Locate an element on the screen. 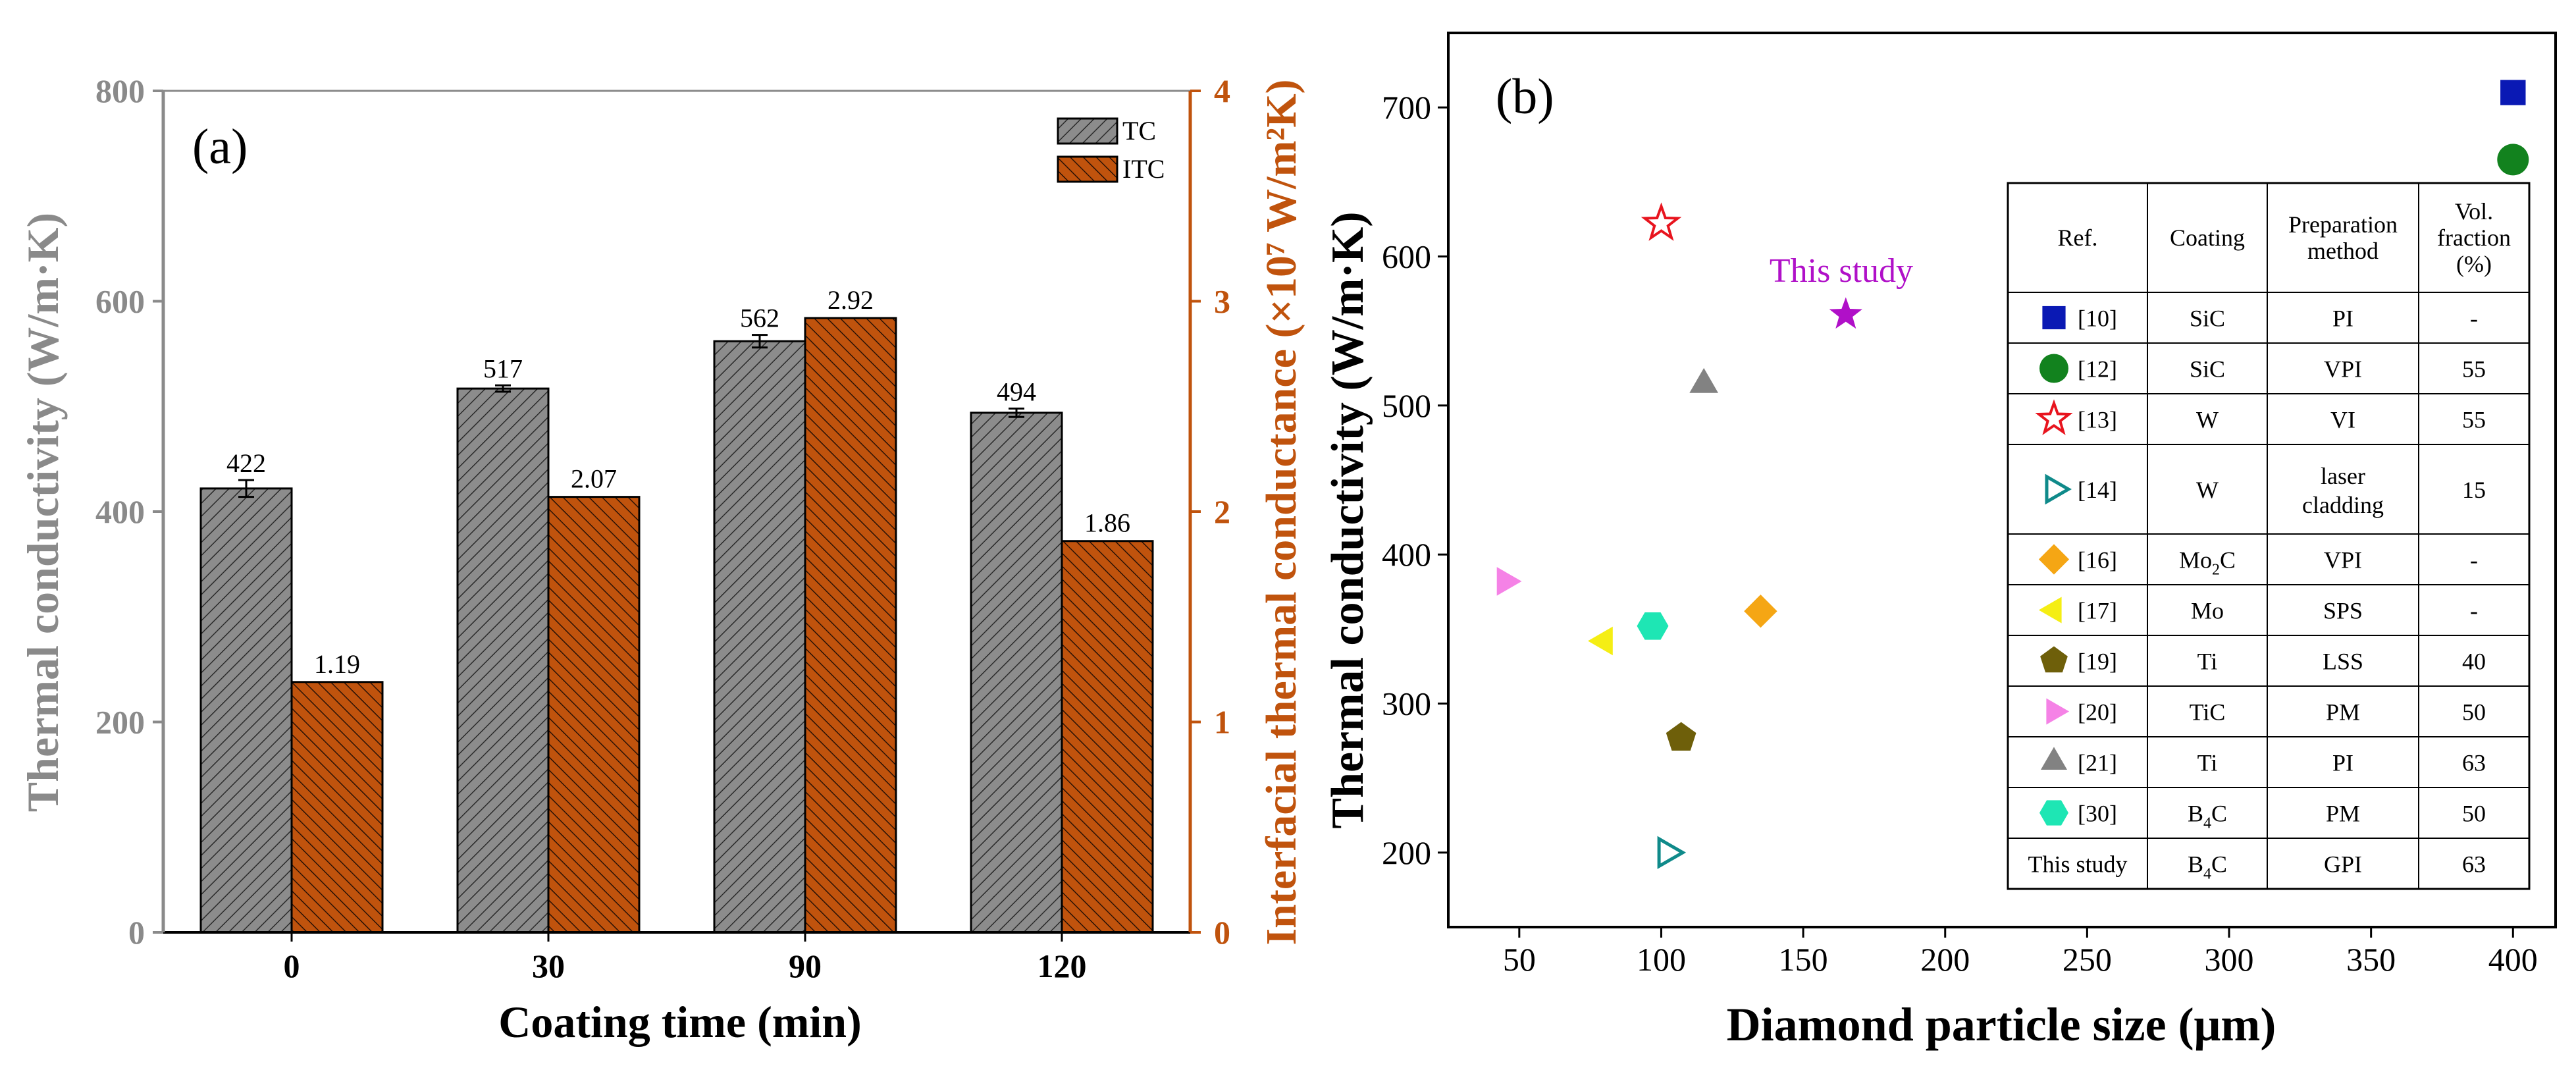  x-axis-title: Diamond particle size (μm) is located at coordinates (2002, 1024).